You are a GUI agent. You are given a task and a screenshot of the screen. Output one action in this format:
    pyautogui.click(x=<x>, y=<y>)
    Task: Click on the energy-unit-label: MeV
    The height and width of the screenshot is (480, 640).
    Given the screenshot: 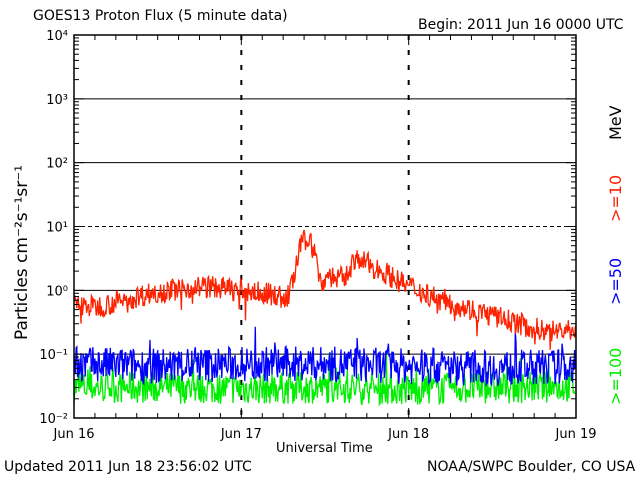 What is the action you would take?
    pyautogui.click(x=615, y=122)
    